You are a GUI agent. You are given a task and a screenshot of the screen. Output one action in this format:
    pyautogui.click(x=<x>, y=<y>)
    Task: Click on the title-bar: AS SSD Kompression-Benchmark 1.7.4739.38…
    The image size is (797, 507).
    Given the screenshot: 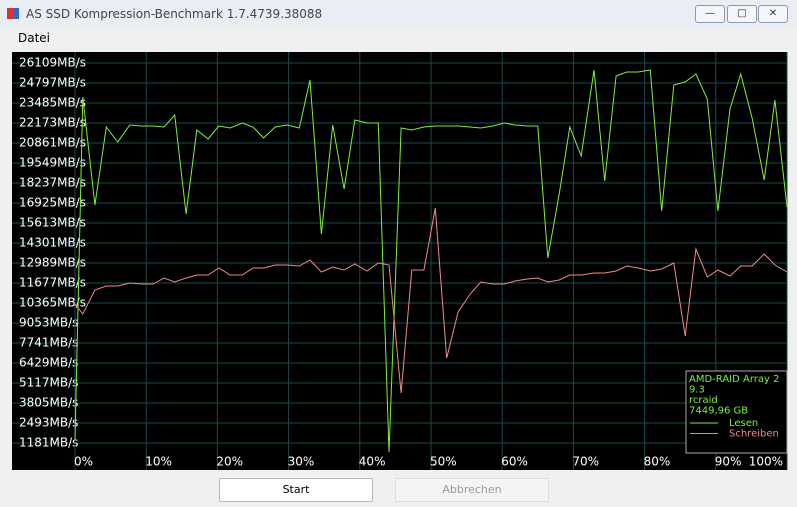 What is the action you would take?
    pyautogui.click(x=398, y=14)
    